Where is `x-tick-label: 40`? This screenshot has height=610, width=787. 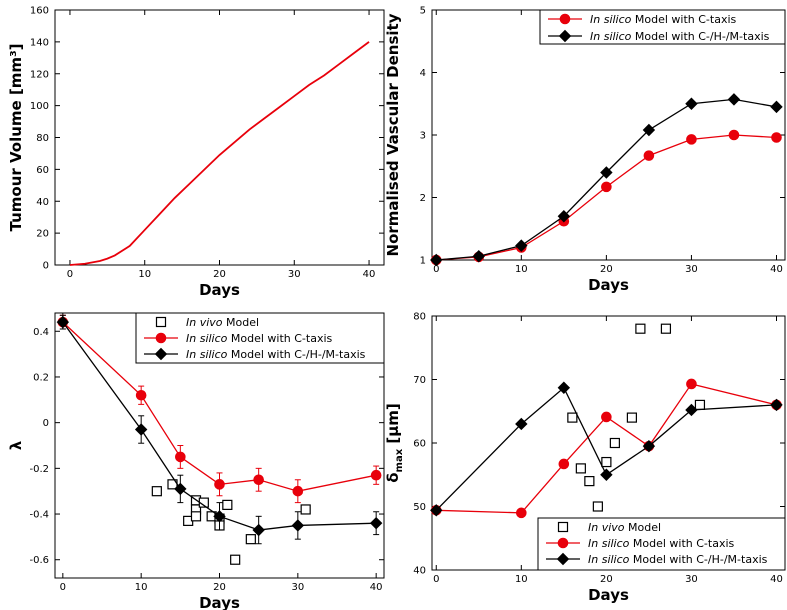
x-tick-label: 40 is located at coordinates (376, 587).